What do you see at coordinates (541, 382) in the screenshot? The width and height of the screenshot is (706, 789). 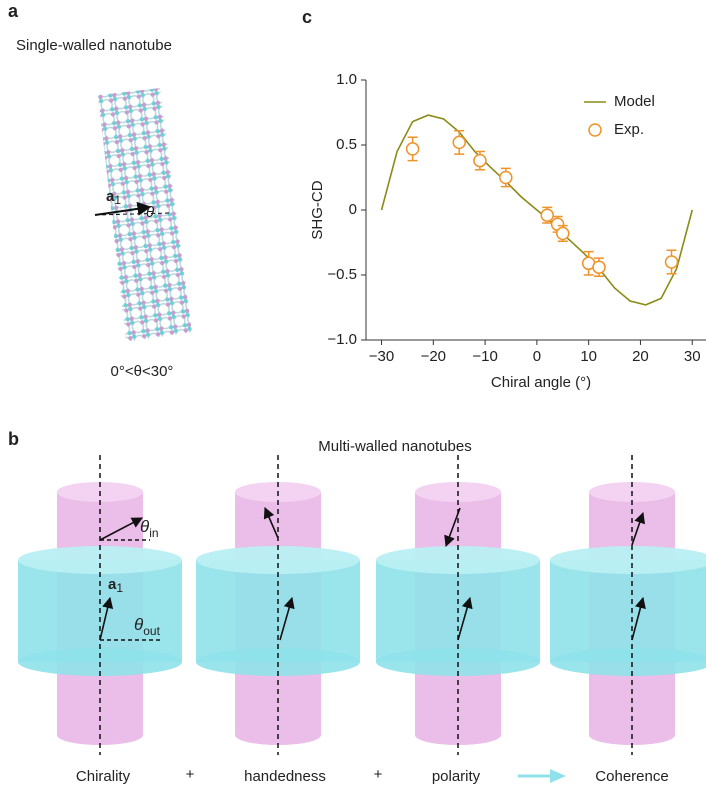 I see `x-axis-label: Chiral angle (°)` at bounding box center [541, 382].